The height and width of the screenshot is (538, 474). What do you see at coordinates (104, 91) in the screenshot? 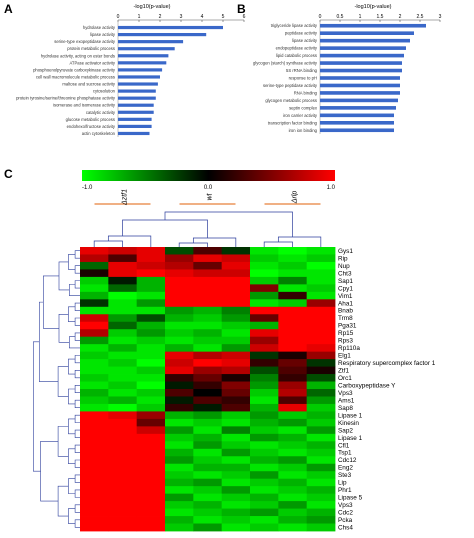
I see `category-label-a: cytosolution` at bounding box center [104, 91].